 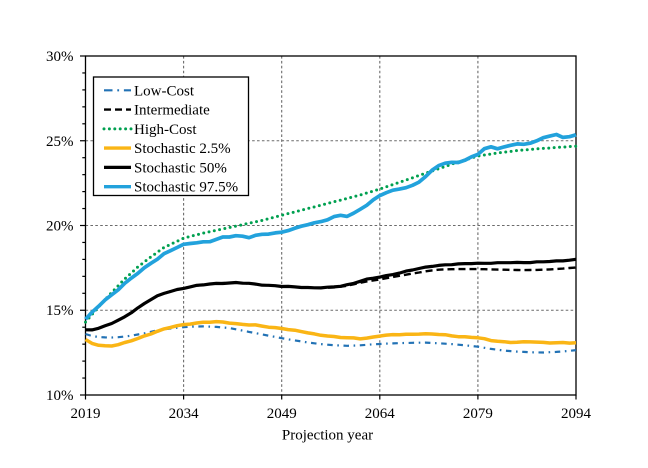 What do you see at coordinates (60, 142) in the screenshot?
I see `svg-text: 25%` at bounding box center [60, 142].